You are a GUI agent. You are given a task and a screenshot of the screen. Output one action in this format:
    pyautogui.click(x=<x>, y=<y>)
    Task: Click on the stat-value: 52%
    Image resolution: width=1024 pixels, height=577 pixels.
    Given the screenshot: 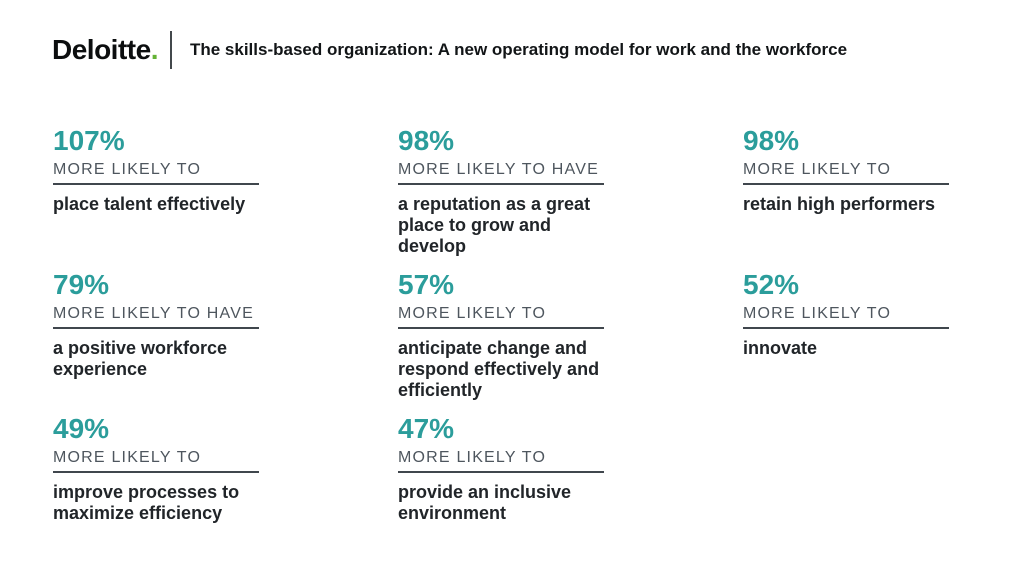 What is the action you would take?
    pyautogui.click(x=771, y=284)
    